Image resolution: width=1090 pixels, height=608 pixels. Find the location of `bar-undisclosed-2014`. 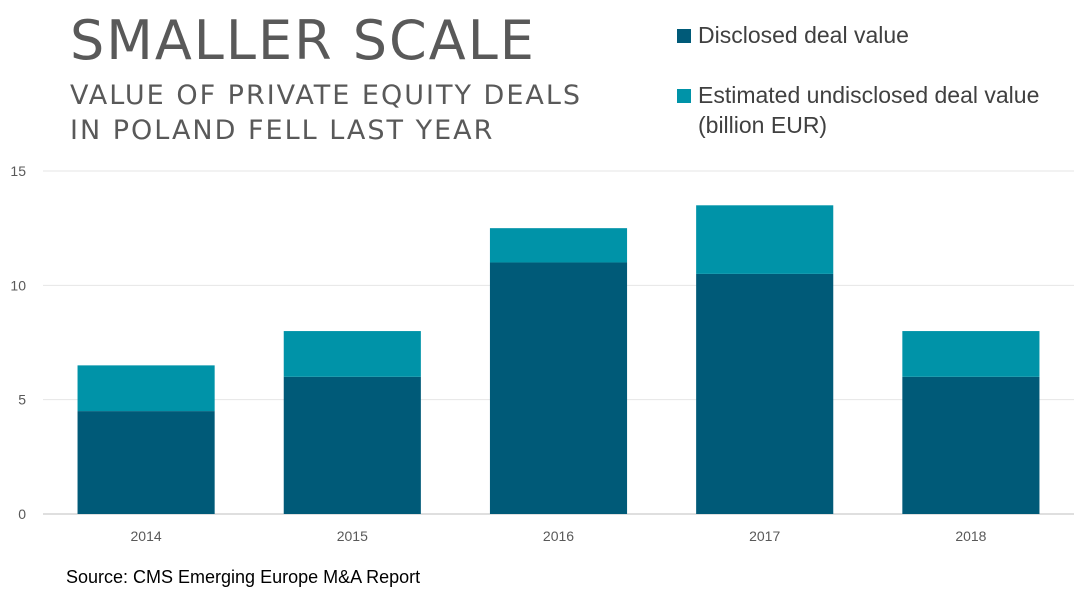

bar-undisclosed-2014 is located at coordinates (146, 388).